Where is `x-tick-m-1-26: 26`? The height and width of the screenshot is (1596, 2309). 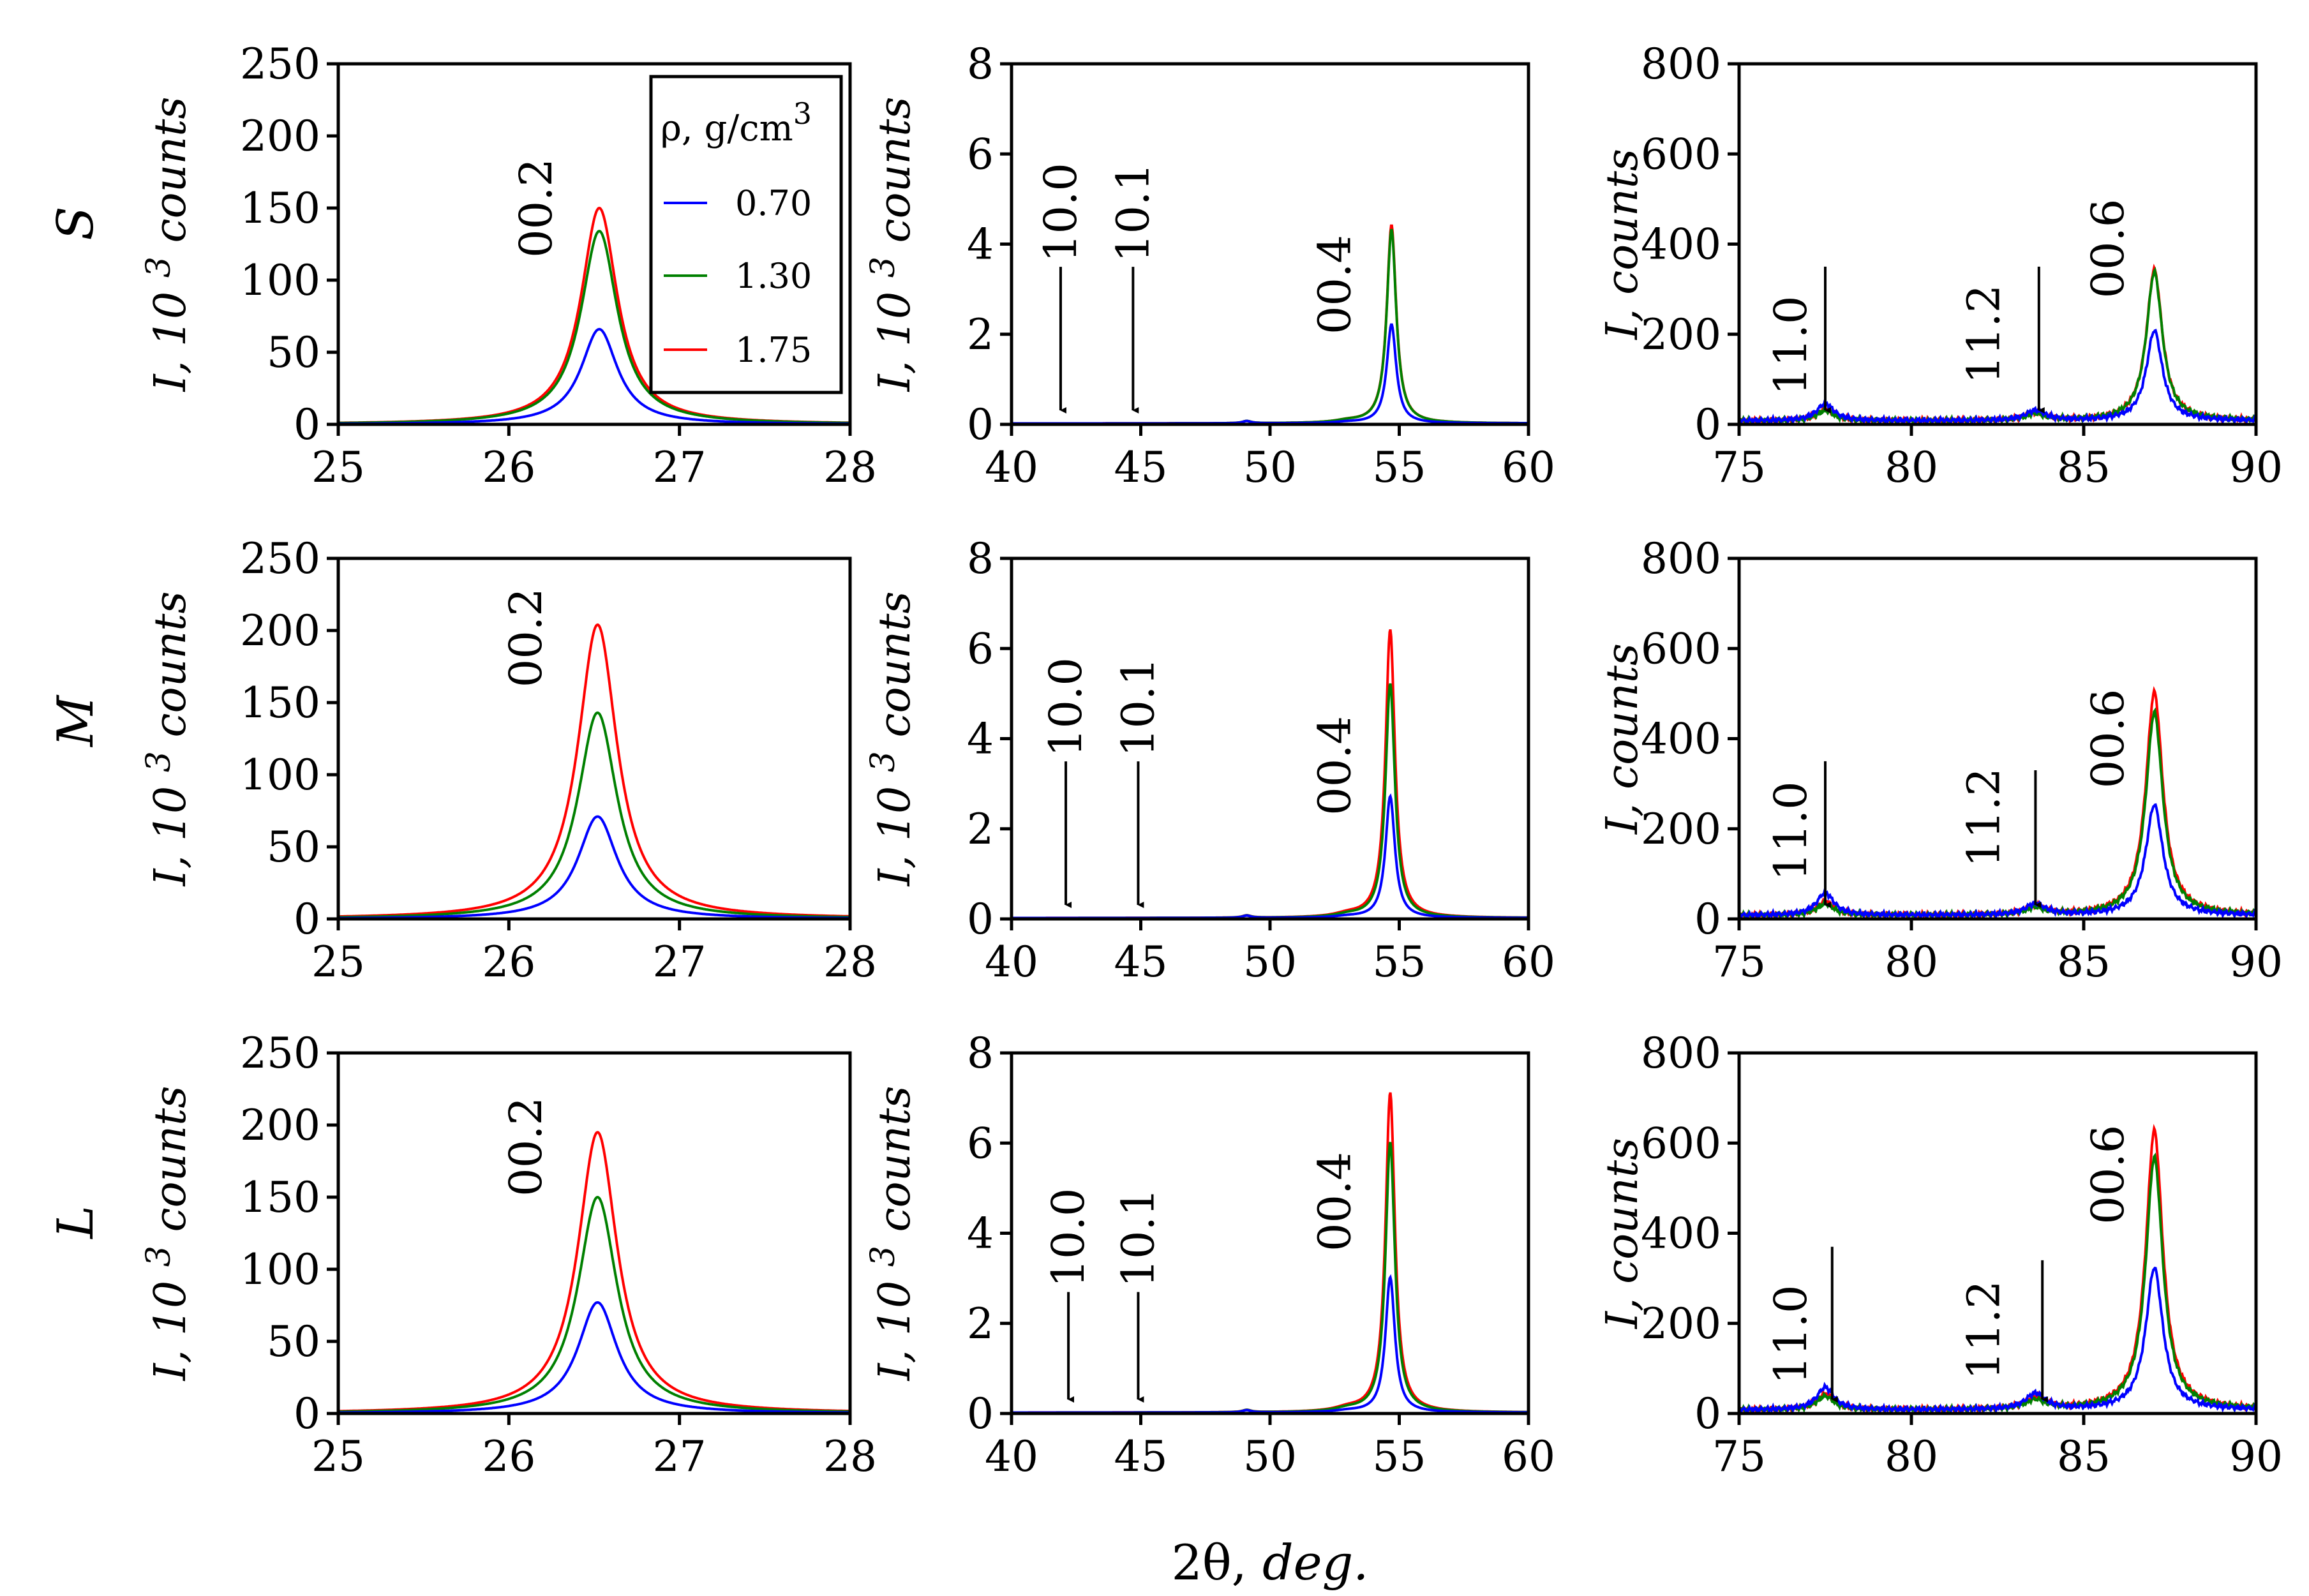 x-tick-m-1-26: 26 is located at coordinates (508, 962).